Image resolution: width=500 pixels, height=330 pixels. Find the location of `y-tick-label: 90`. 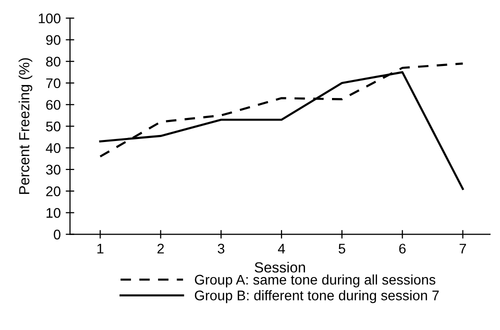

y-tick-label: 90 is located at coordinates (53, 40).